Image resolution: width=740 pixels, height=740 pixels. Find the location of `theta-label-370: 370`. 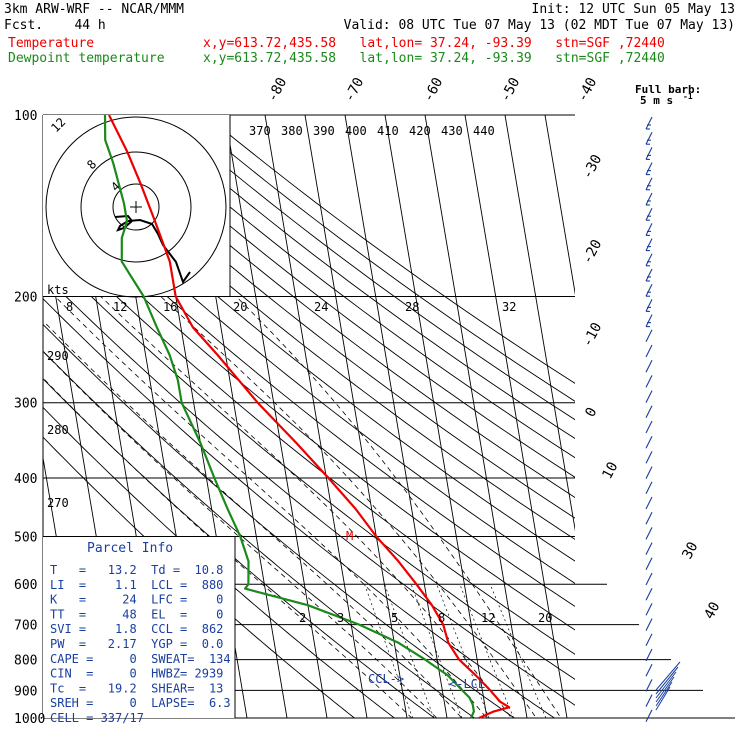

theta-label-370: 370 is located at coordinates (260, 131).